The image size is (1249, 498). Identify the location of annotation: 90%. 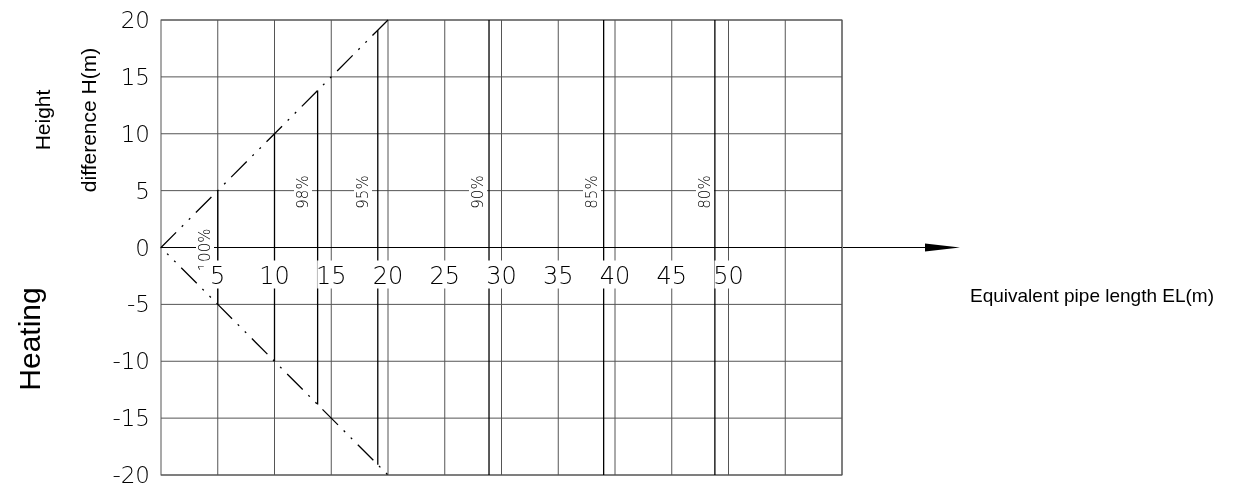
(478, 192).